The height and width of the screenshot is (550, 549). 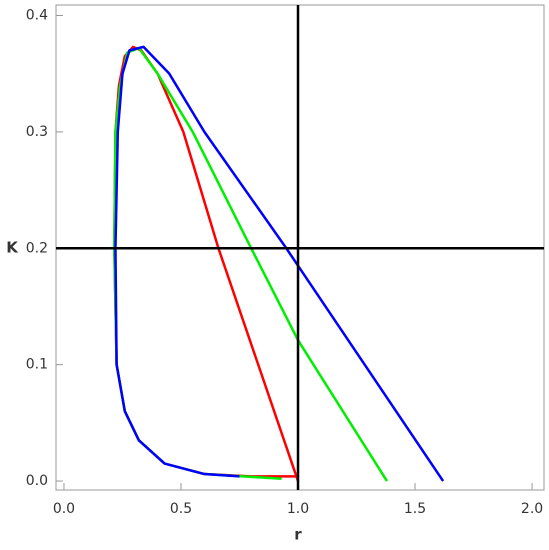 I want to click on x-tick-label: 0.5, so click(x=181, y=509).